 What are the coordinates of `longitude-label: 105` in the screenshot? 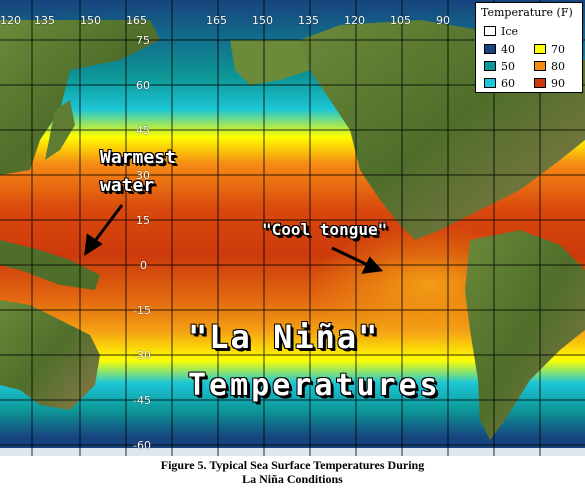 It's located at (400, 20).